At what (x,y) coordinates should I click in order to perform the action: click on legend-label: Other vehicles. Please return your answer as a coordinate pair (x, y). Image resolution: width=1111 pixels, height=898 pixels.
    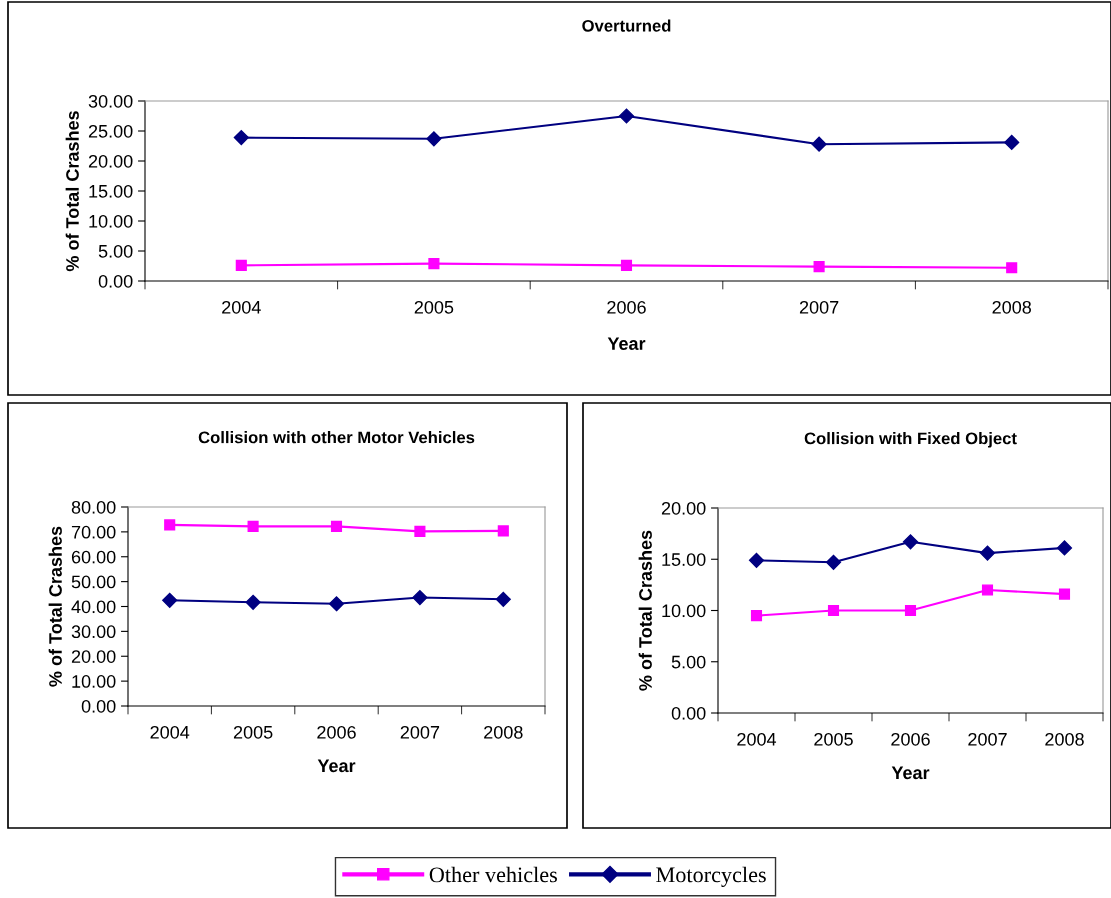
    Looking at the image, I should click on (493, 874).